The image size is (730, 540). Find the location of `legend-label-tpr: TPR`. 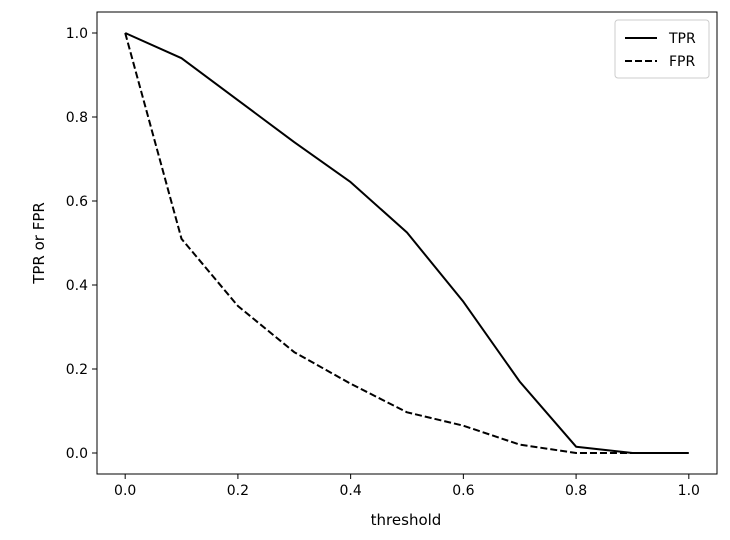

legend-label-tpr: TPR is located at coordinates (682, 39).